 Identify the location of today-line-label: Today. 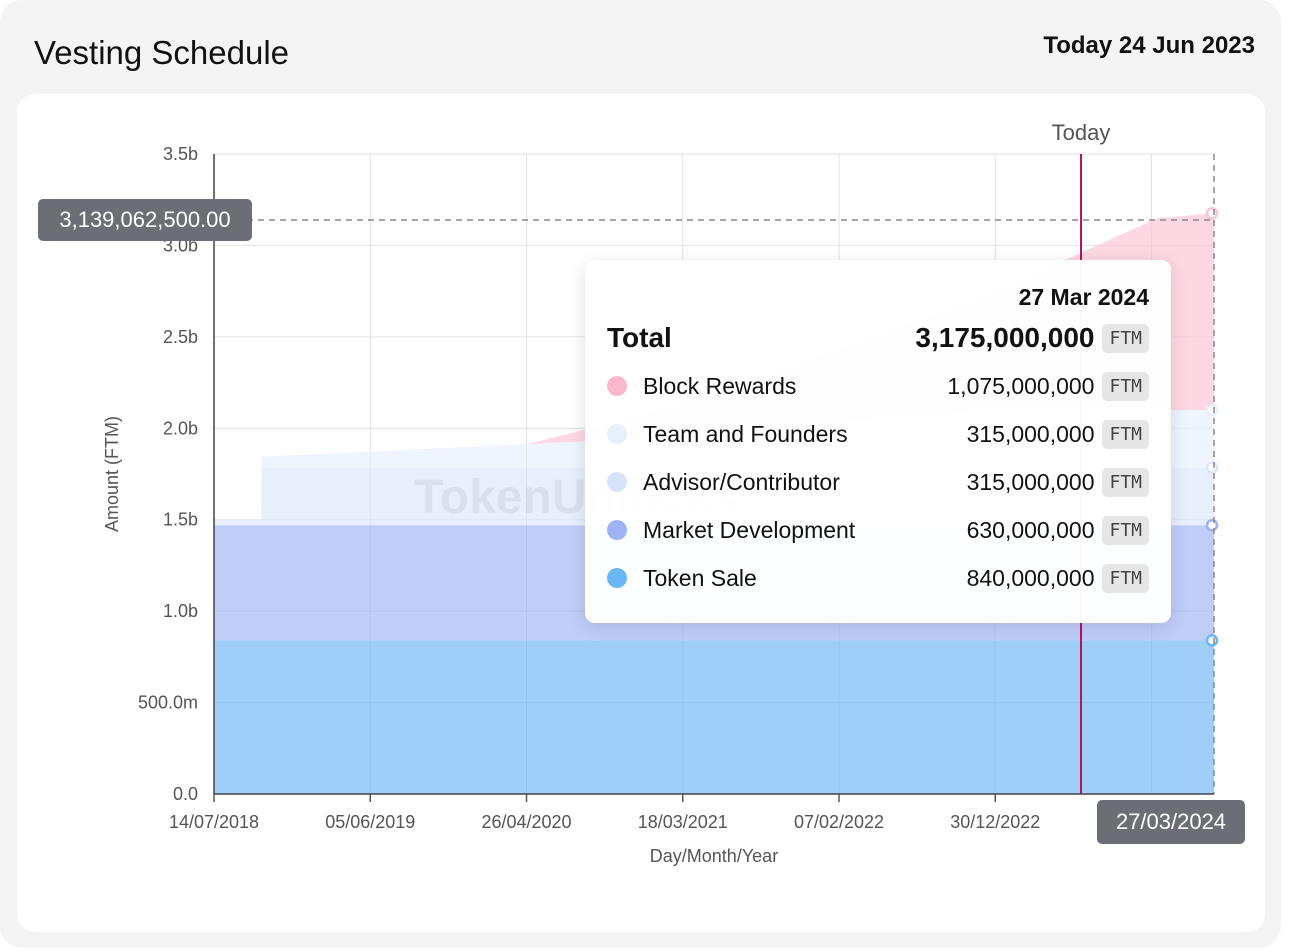
(1081, 132).